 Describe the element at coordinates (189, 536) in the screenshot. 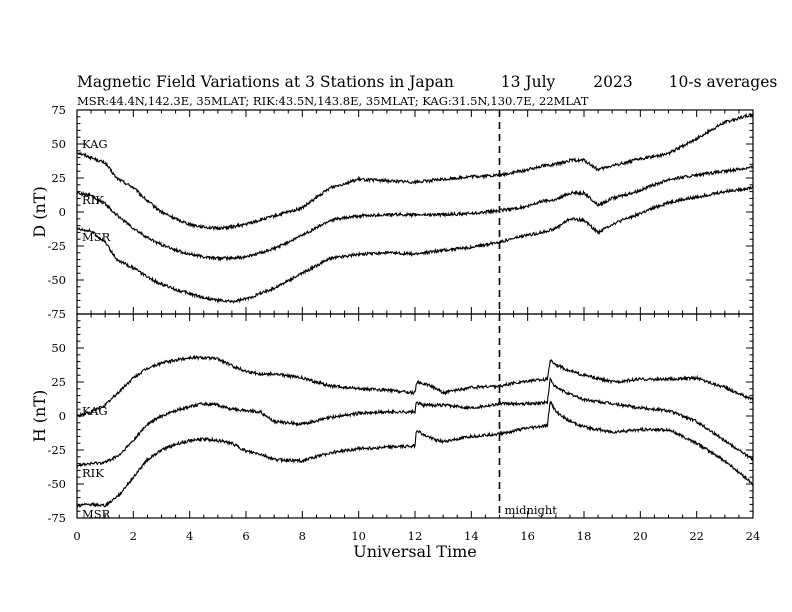

I see `x-tick-label: 4` at that location.